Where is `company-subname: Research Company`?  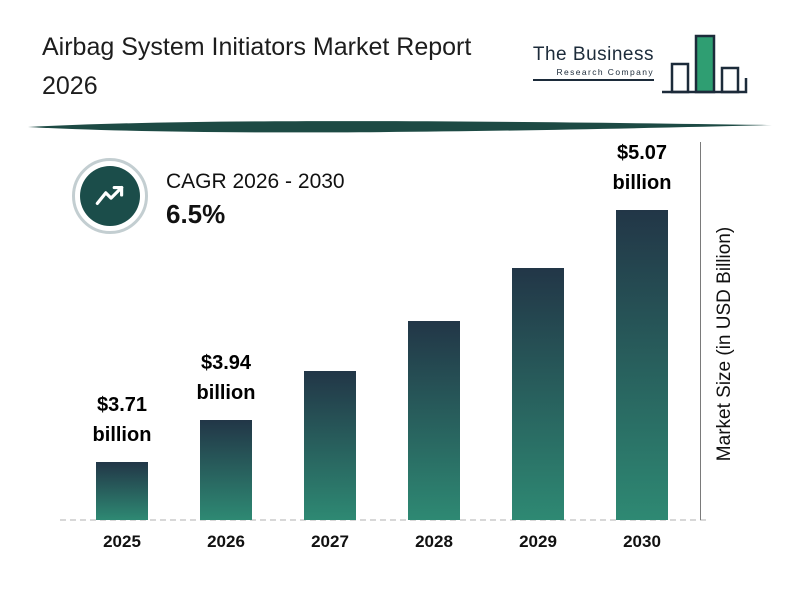
company-subname: Research Company is located at coordinates (605, 72).